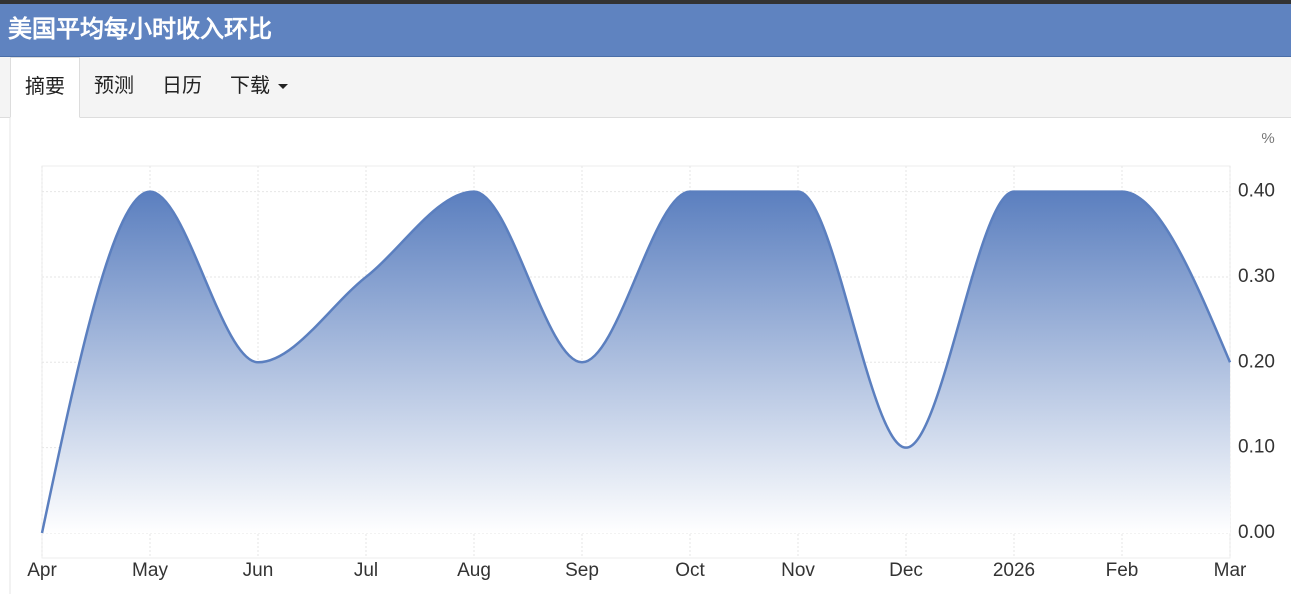 This screenshot has height=594, width=1291. What do you see at coordinates (42, 570) in the screenshot?
I see `x-tick-label: Apr` at bounding box center [42, 570].